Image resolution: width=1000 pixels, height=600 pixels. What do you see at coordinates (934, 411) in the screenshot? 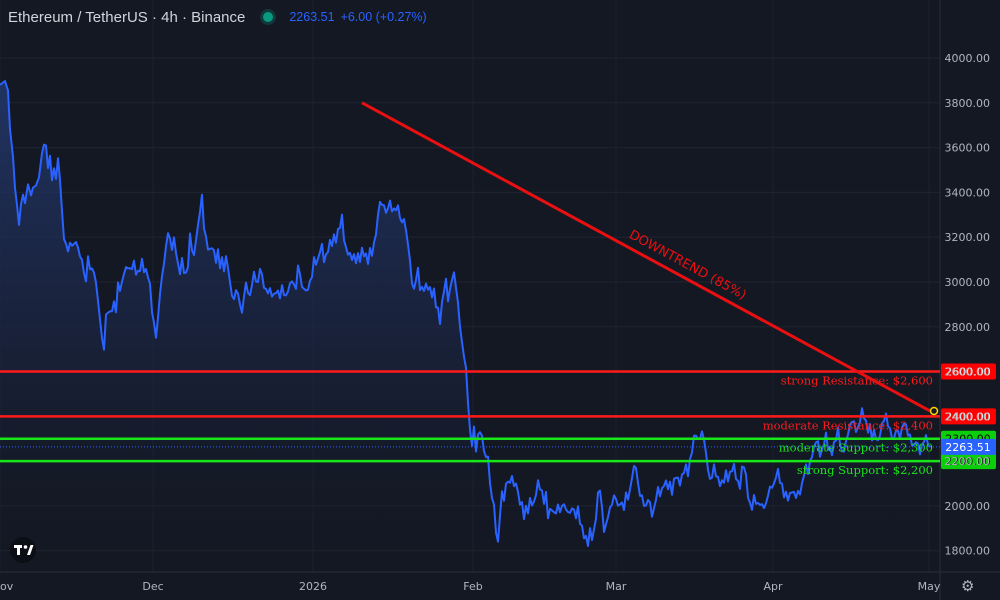
I see `trendline-handle` at bounding box center [934, 411].